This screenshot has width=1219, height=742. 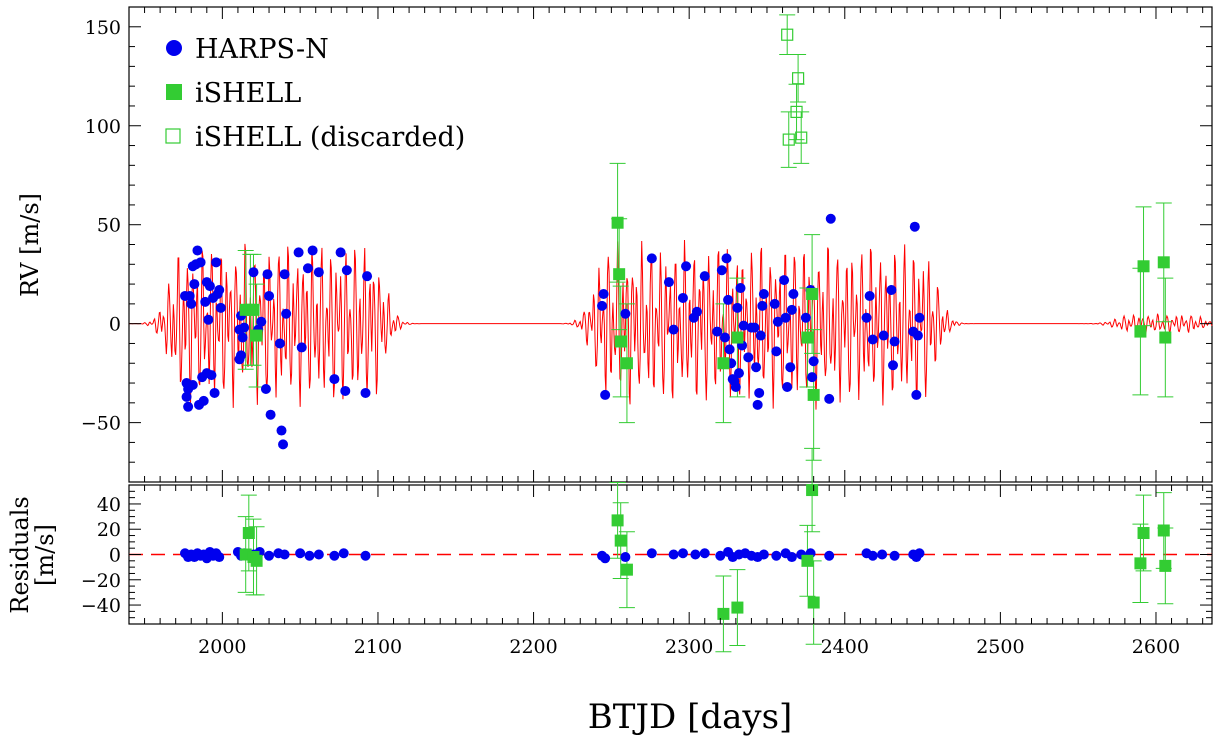 What do you see at coordinates (689, 647) in the screenshot?
I see `x-tick-label: 2300` at bounding box center [689, 647].